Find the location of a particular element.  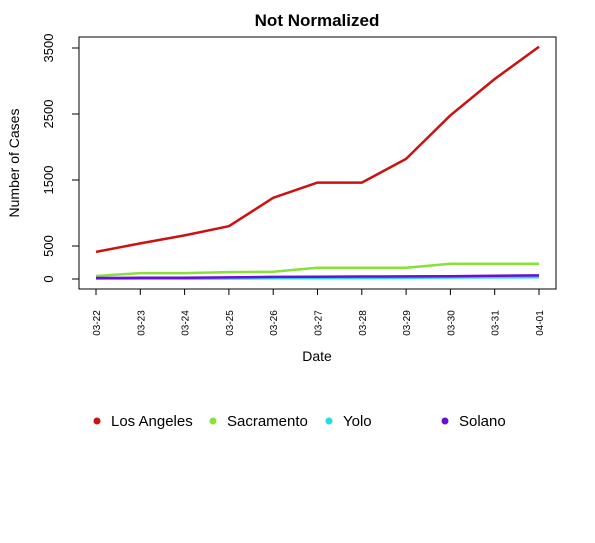

legend-label: Solano is located at coordinates (482, 421).